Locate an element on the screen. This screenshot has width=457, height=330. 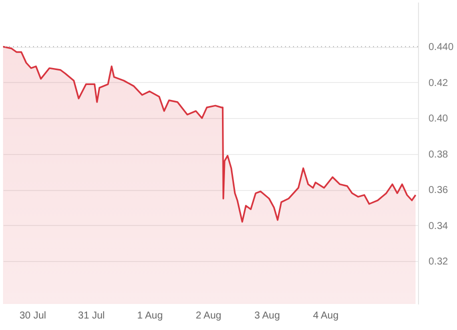
y-tick-label: 0.440 is located at coordinates (441, 48).